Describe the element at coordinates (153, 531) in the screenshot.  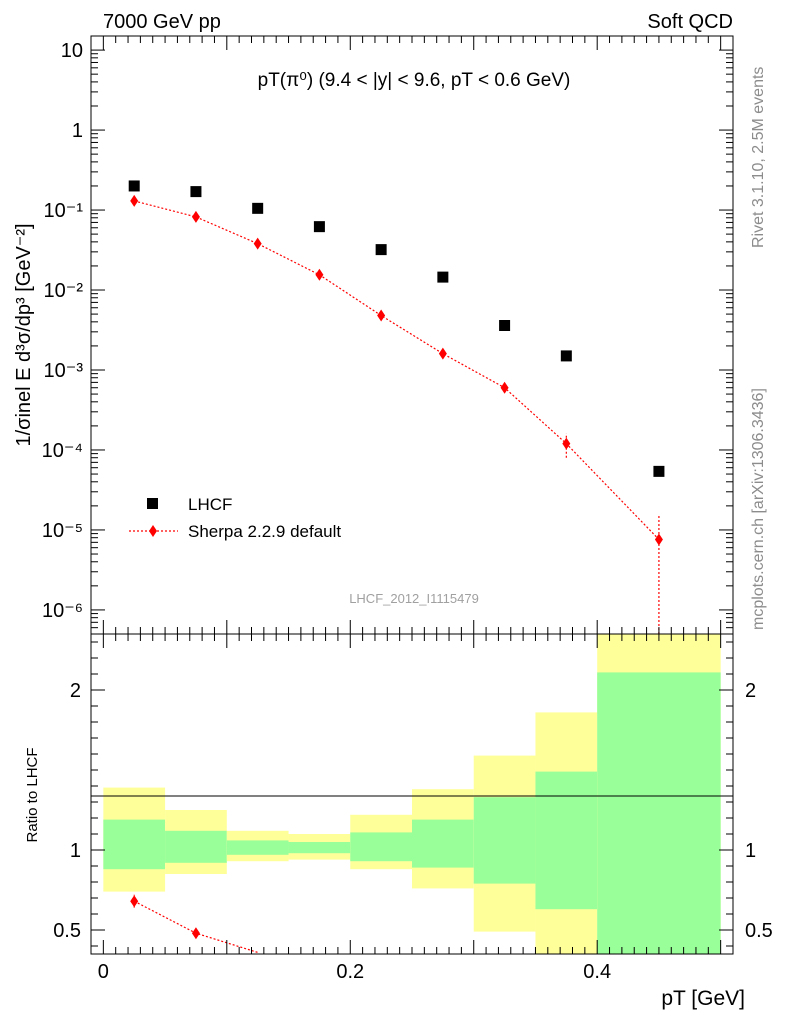
I see `legend-marker-sherpa` at that location.